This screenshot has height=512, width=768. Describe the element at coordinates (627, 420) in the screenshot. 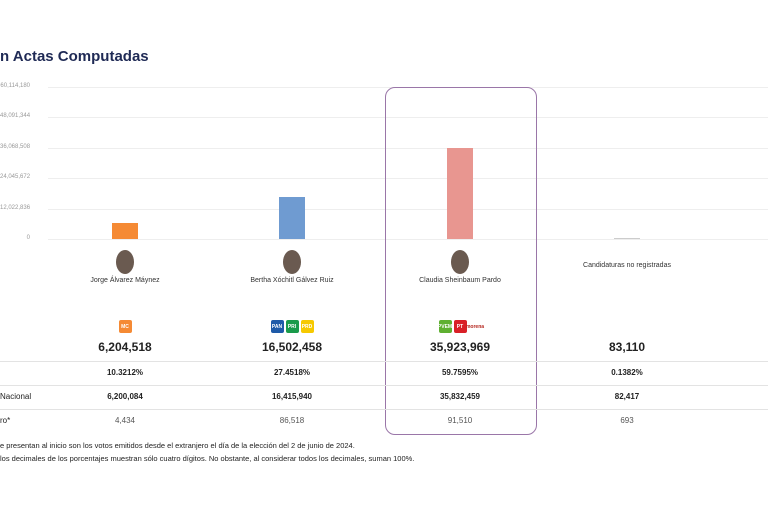

I see `votes-extranjero: 693` at that location.